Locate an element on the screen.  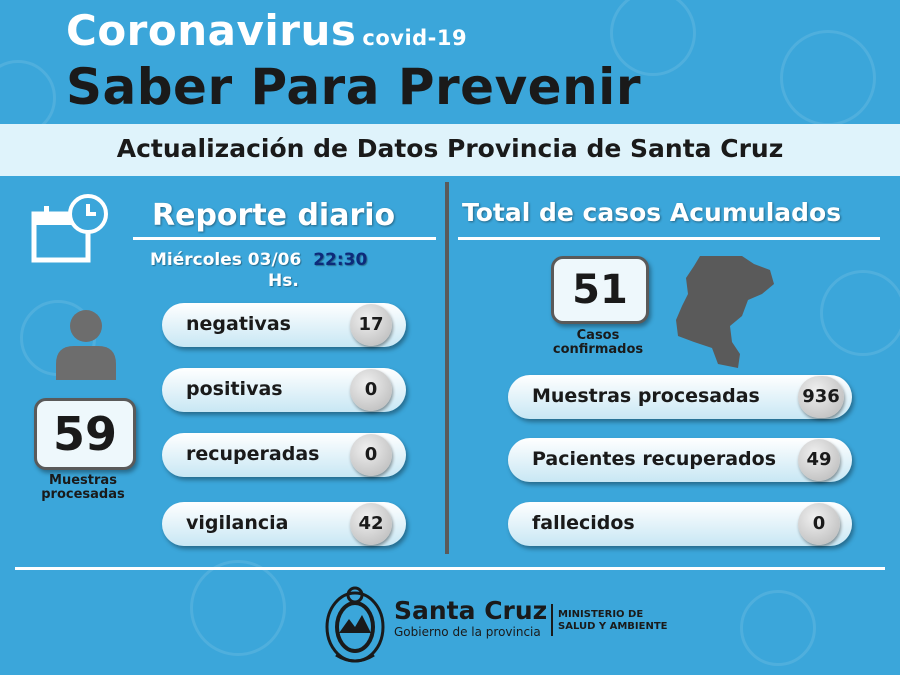
item-label: Muestras procesadas is located at coordinates (646, 396).